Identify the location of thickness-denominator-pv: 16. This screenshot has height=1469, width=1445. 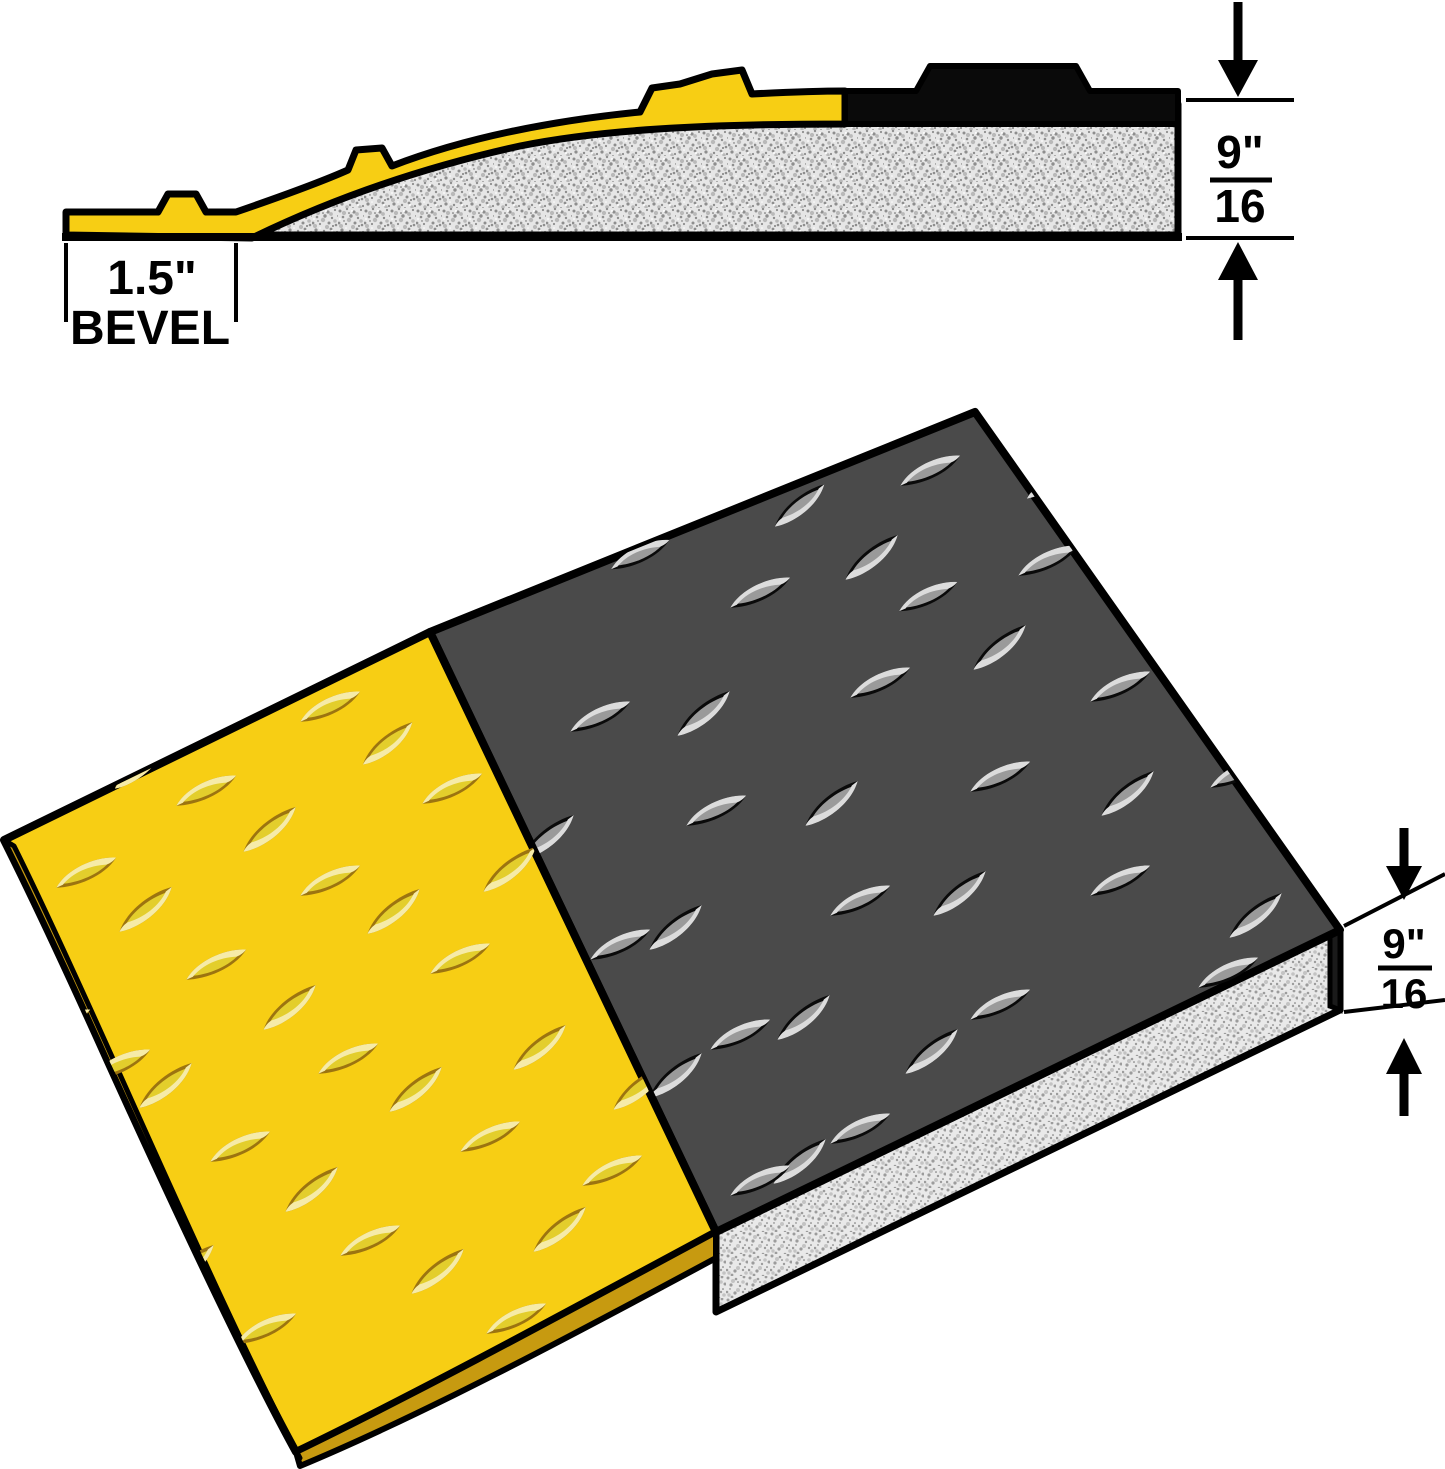
(1404, 993).